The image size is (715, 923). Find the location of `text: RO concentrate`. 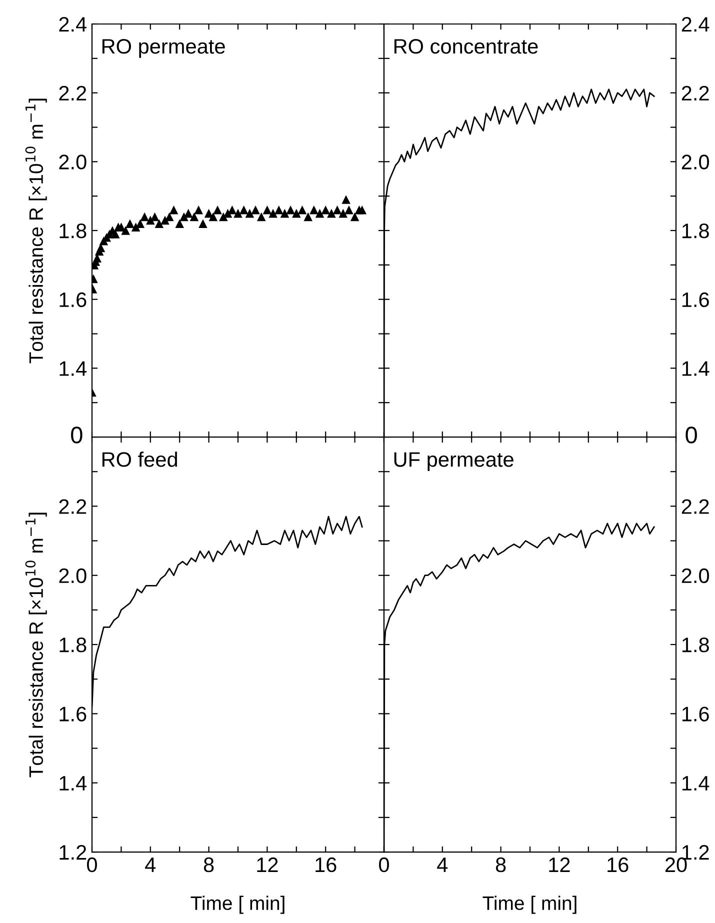

text: RO concentrate is located at coordinates (466, 46).